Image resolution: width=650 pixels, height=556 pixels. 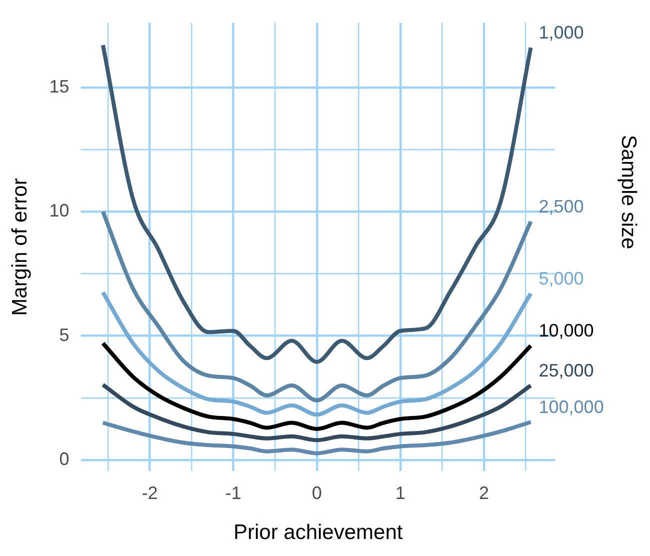 I want to click on y-tick-label: 10, so click(x=59, y=210).